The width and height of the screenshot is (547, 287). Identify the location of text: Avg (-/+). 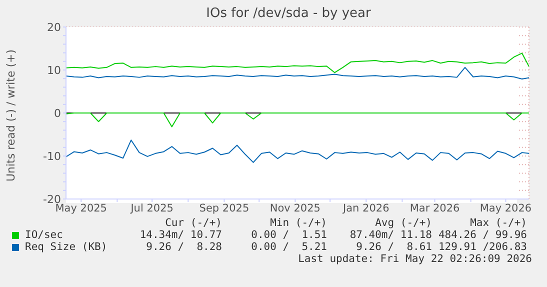
(403, 223).